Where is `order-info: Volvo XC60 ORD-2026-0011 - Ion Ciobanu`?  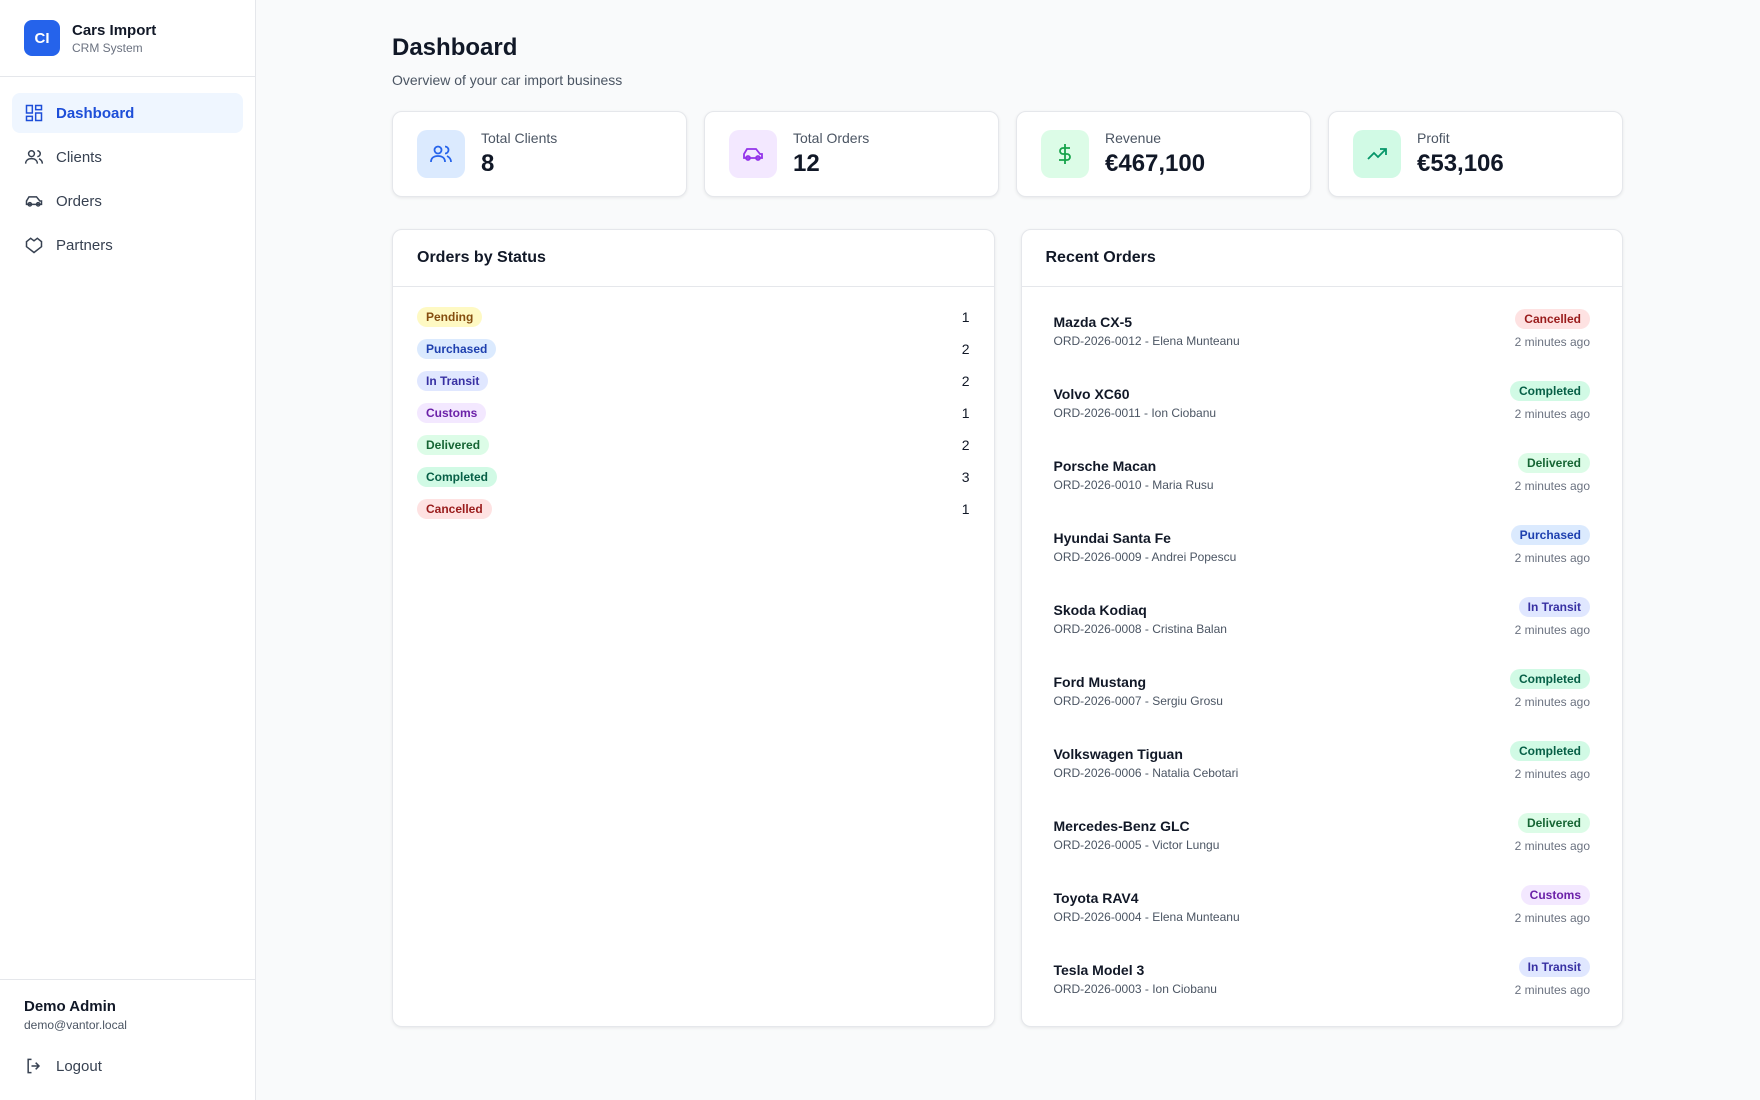 order-info: Volvo XC60 ORD-2026-0011 - Ion Ciobanu is located at coordinates (1135, 417).